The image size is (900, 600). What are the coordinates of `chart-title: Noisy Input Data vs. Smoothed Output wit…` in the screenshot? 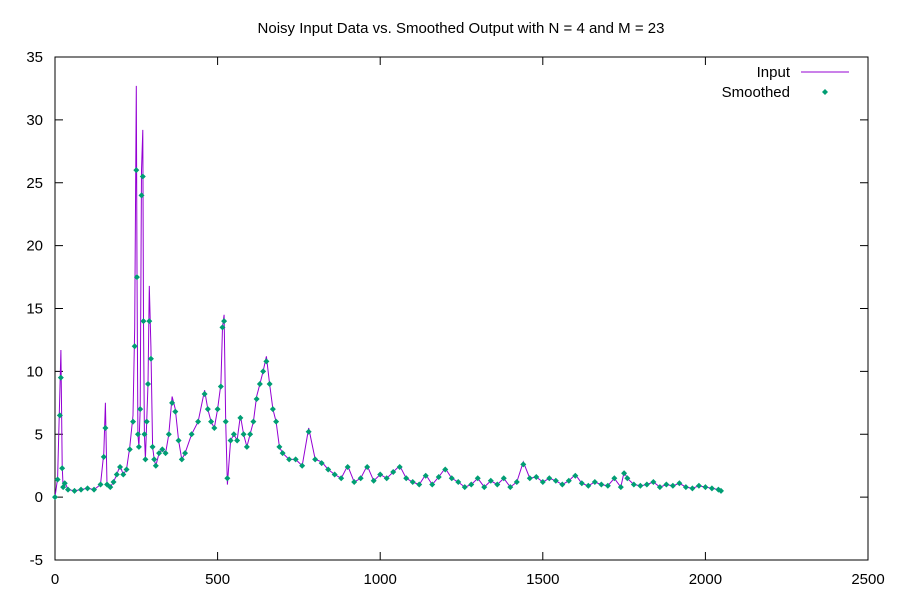 It's located at (461, 28).